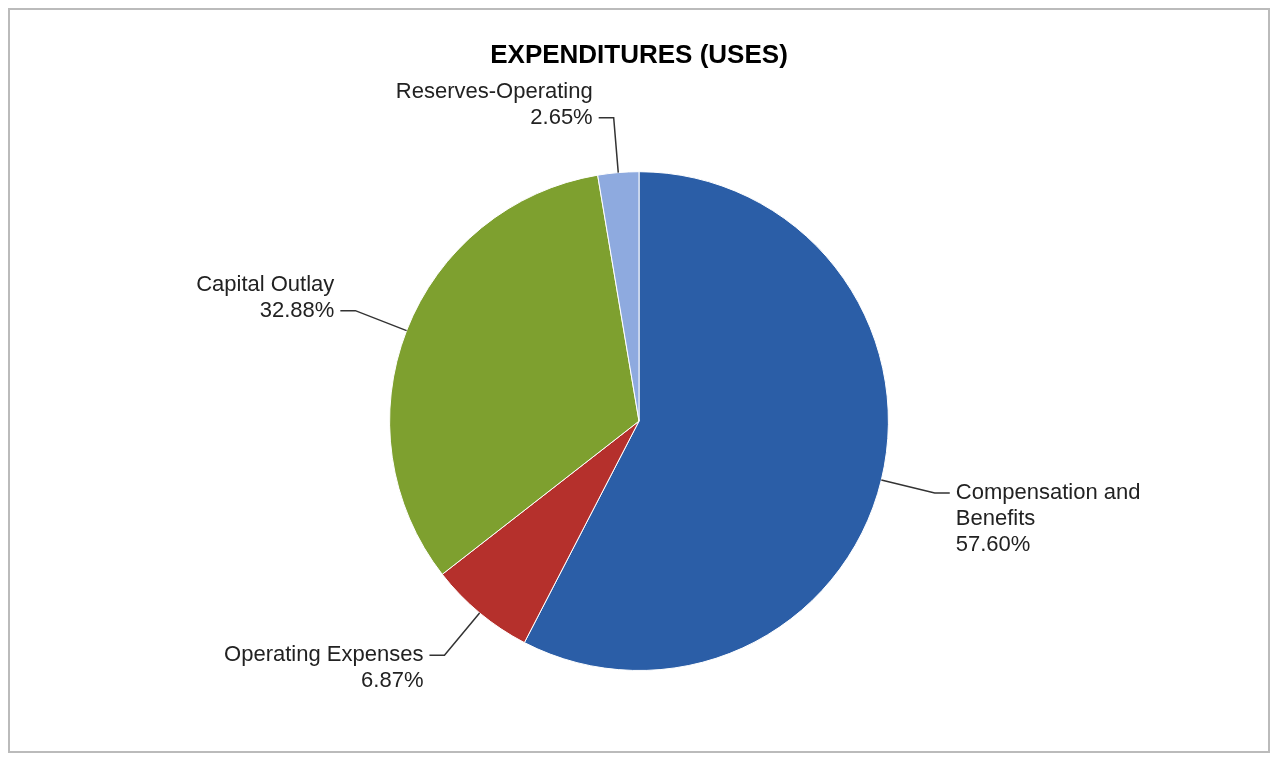 Image resolution: width=1280 pixels, height=763 pixels. I want to click on data-label: 32.88%, so click(297, 309).